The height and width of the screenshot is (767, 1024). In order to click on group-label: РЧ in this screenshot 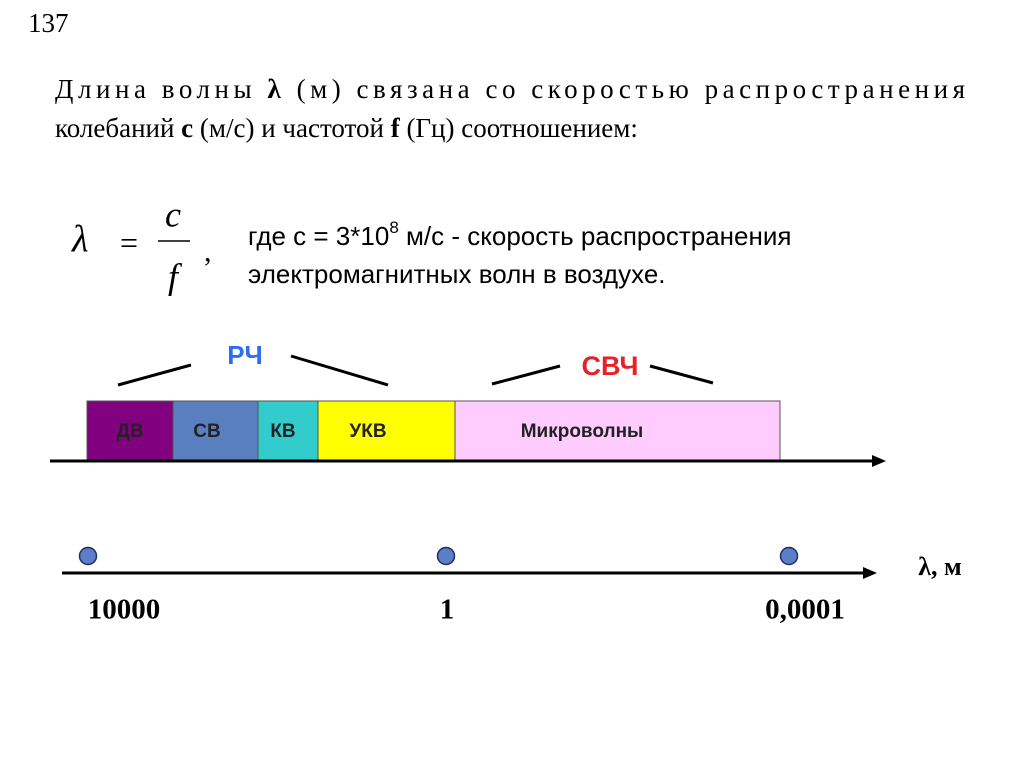, I will do `click(245, 355)`.